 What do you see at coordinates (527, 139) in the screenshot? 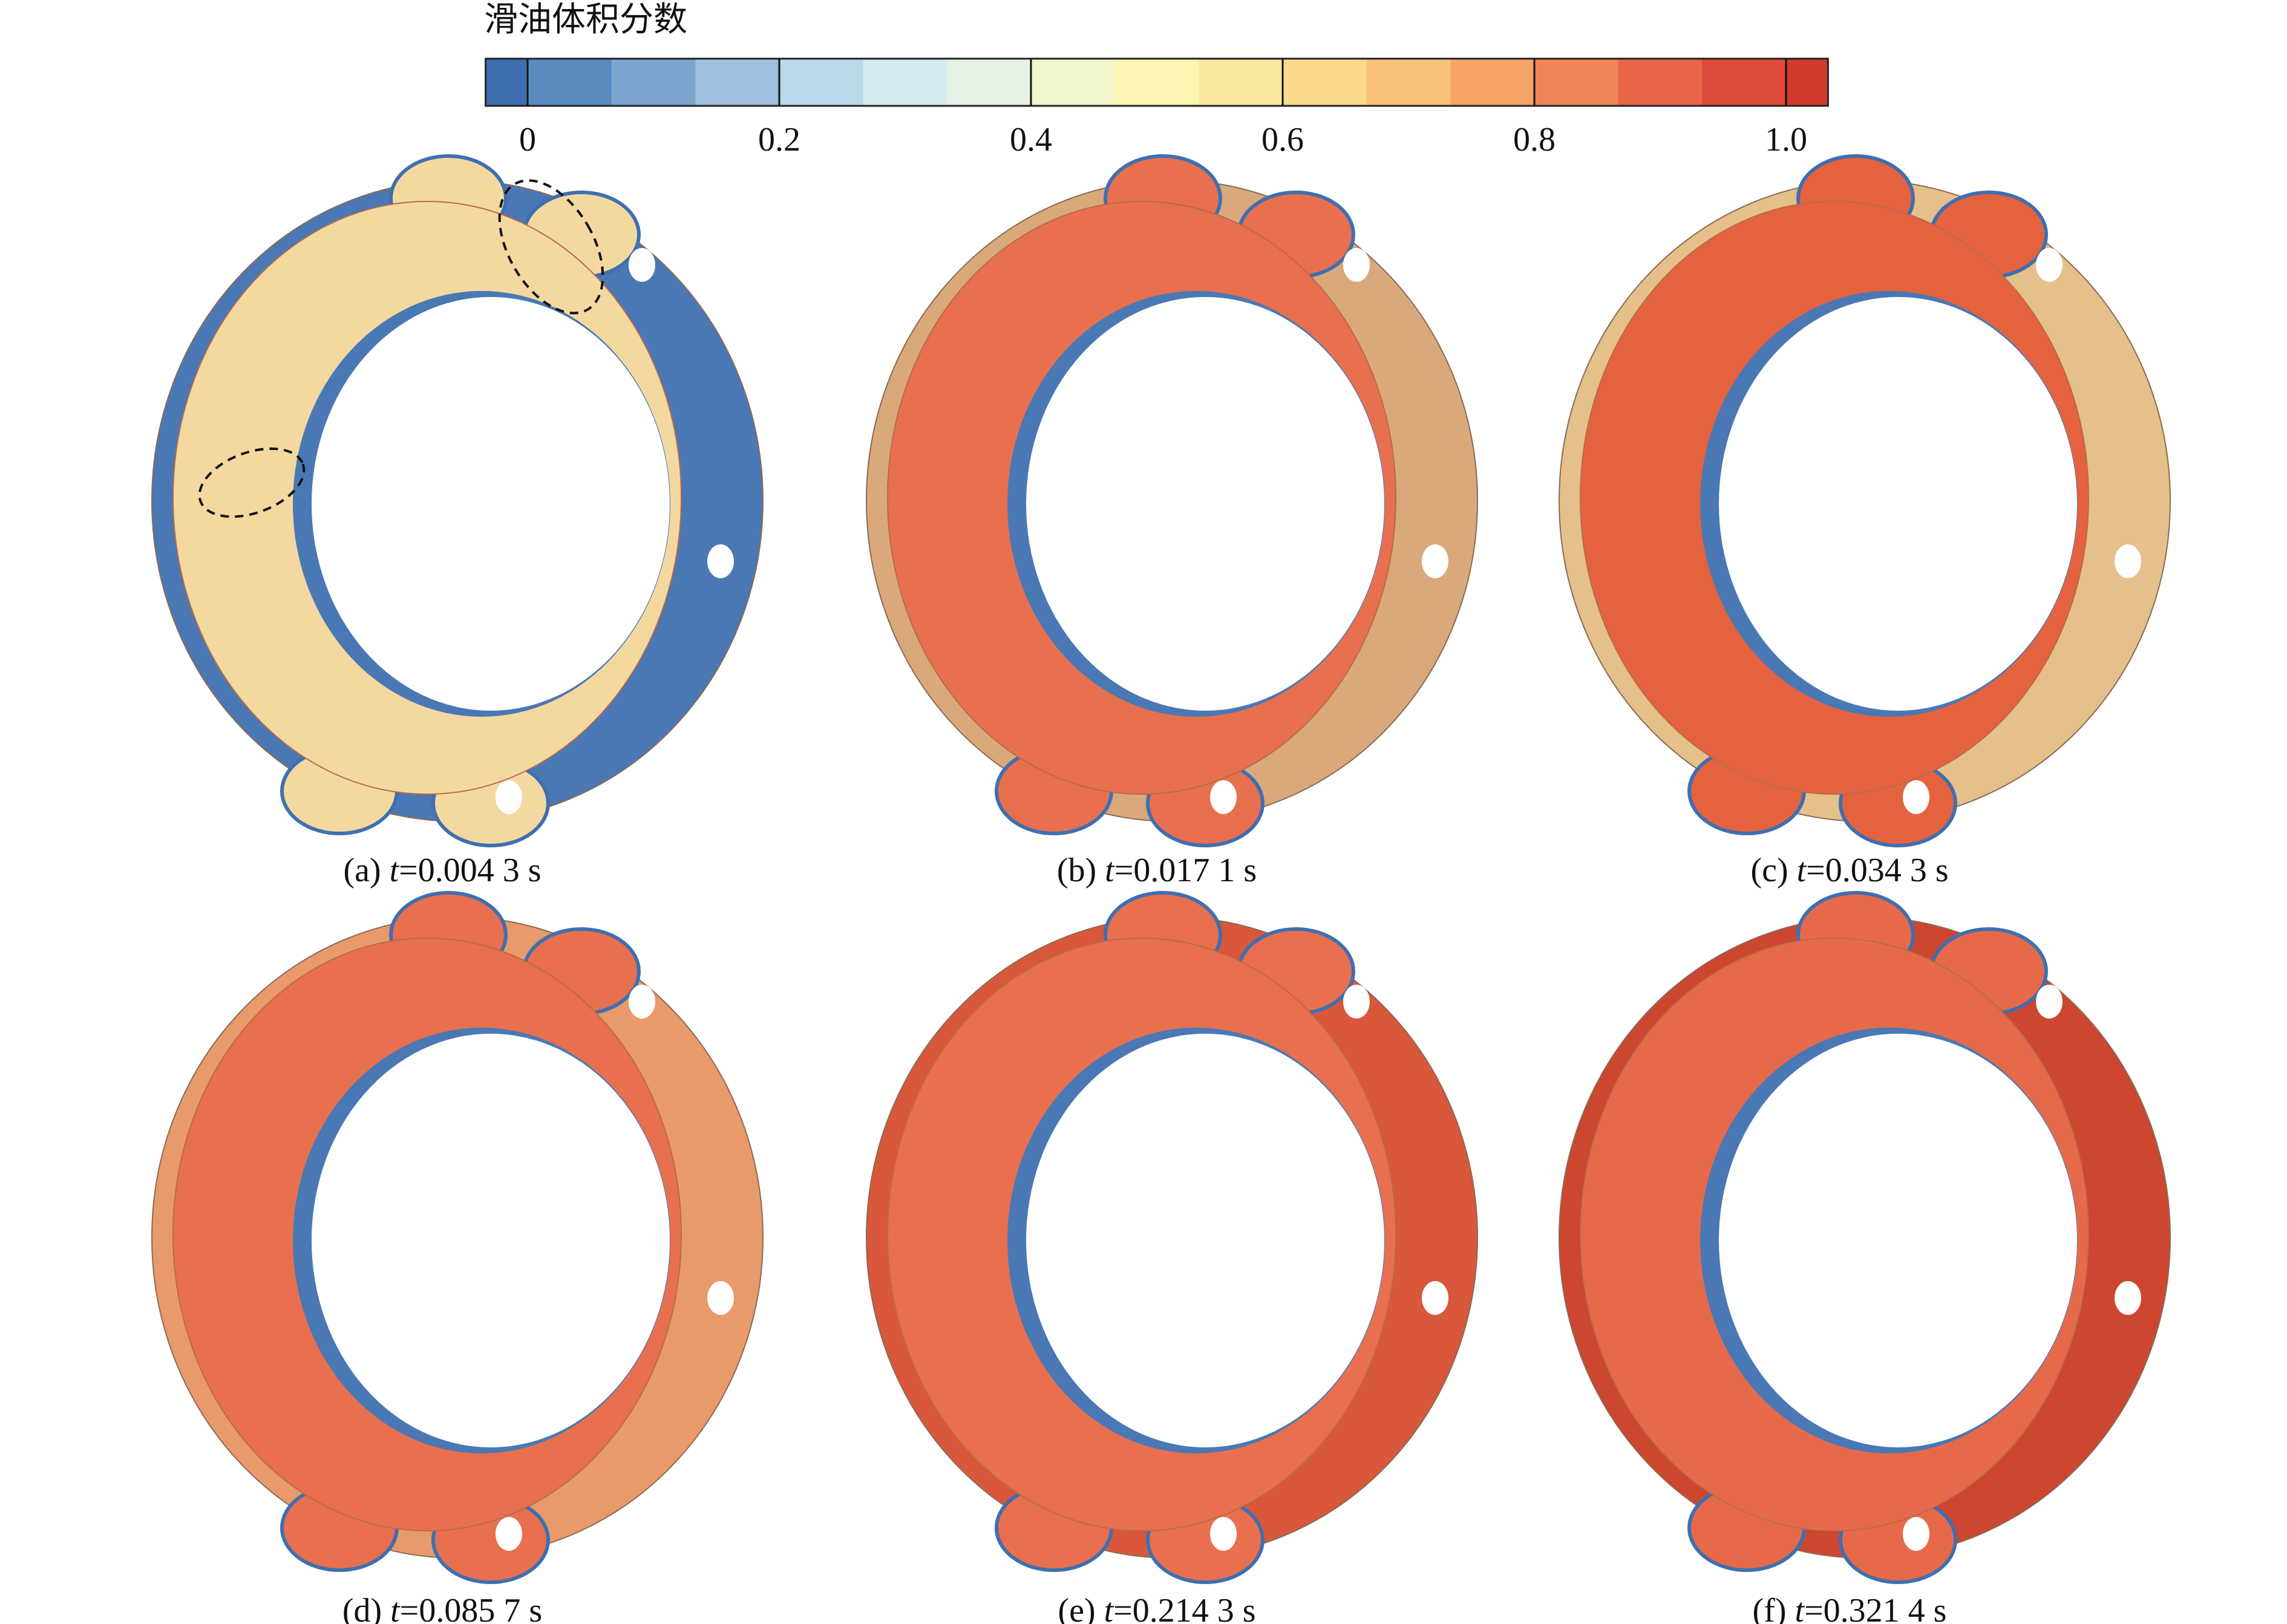
I see `colorbar-tick-label: 0` at bounding box center [527, 139].